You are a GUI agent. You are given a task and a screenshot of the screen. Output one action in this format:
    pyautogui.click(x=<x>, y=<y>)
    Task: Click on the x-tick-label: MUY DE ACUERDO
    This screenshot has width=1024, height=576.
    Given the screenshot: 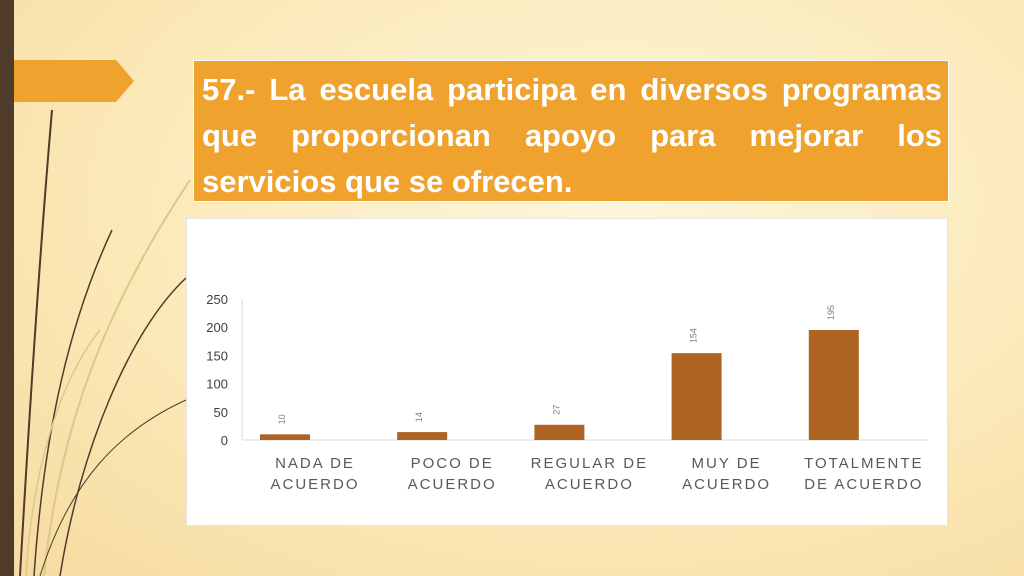 What is the action you would take?
    pyautogui.click(x=727, y=474)
    